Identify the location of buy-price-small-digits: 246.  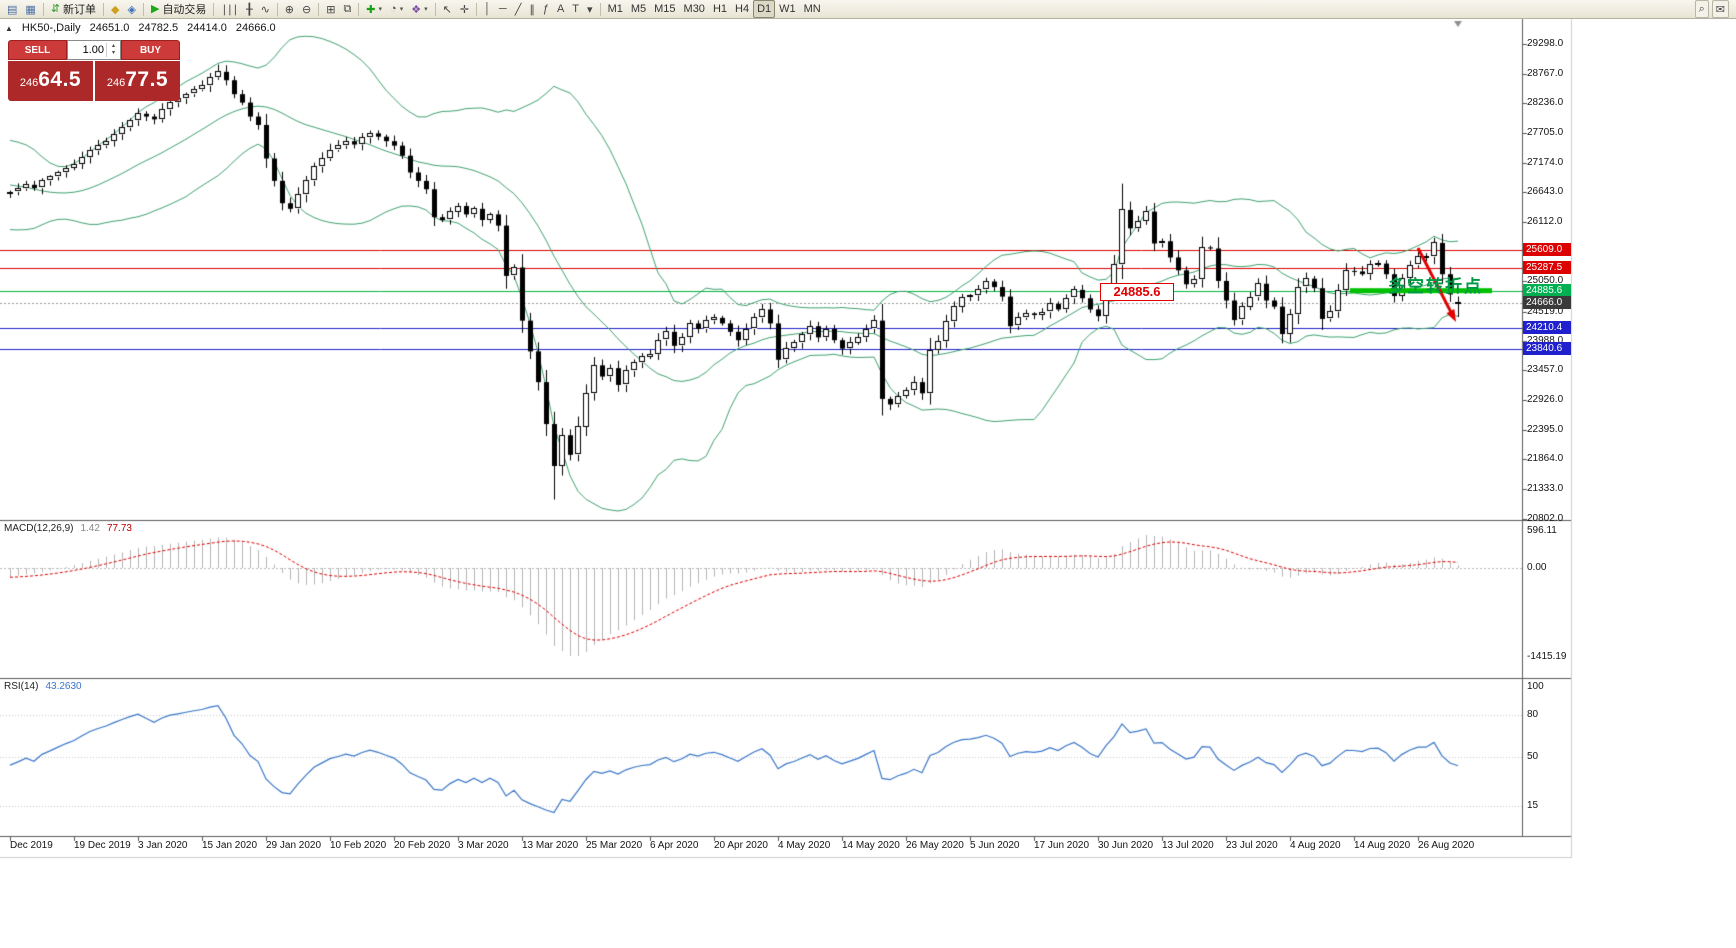
(116, 83).